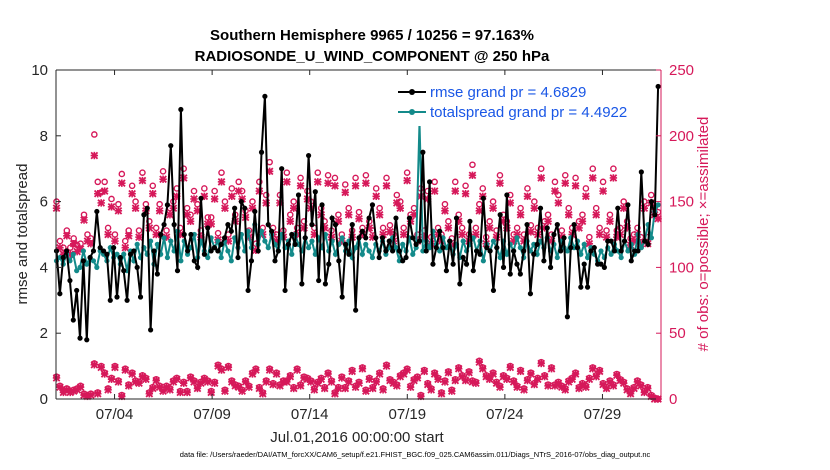 This screenshot has width=830, height=470. Describe the element at coordinates (603, 414) in the screenshot. I see `x-tick-label: 07/29` at that location.